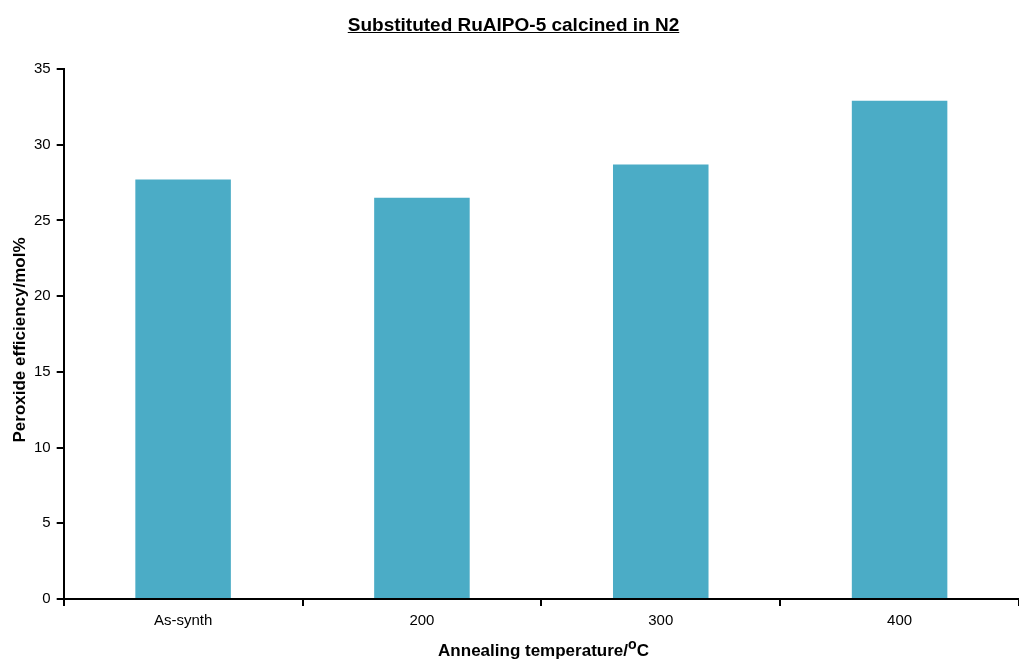  Describe the element at coordinates (422, 620) in the screenshot. I see `x-tick-label: 200` at that location.